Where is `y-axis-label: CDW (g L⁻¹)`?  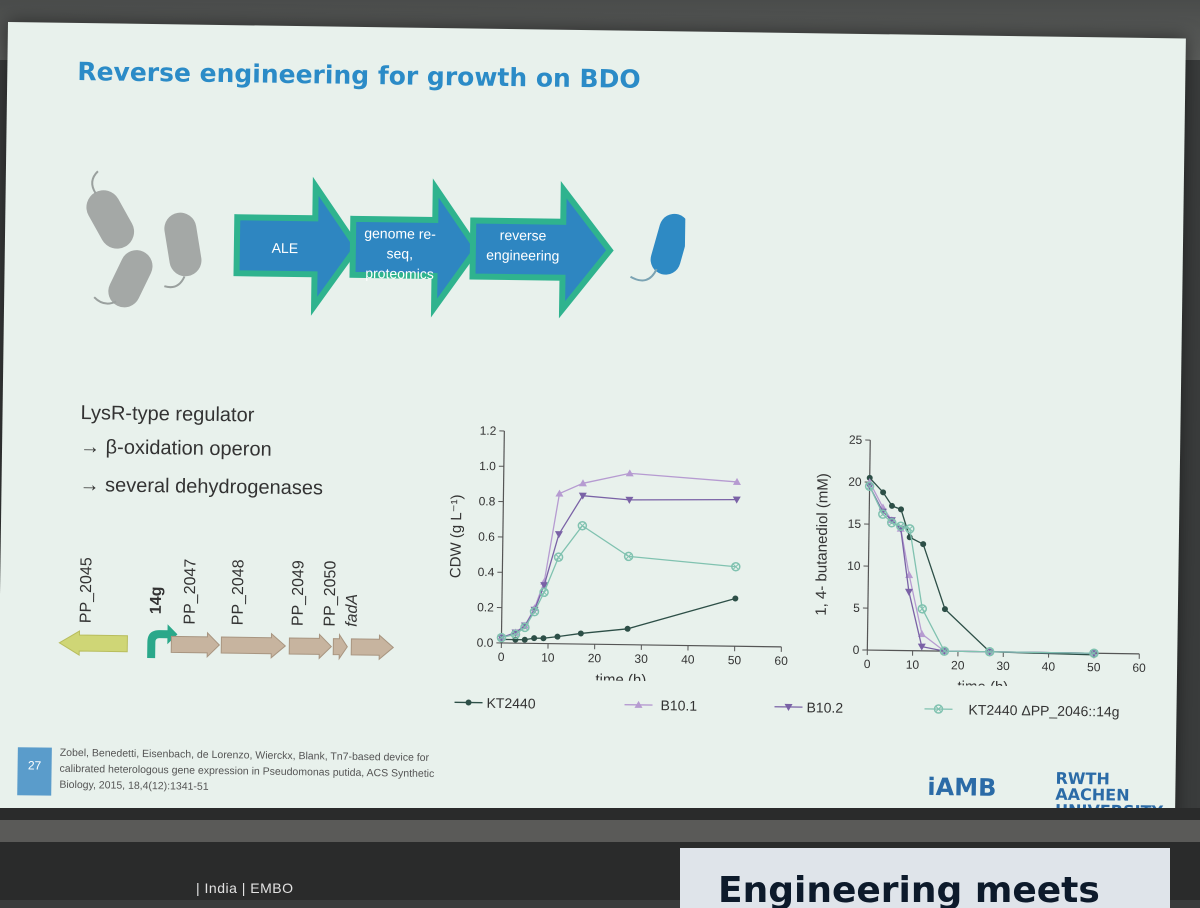 y-axis-label: CDW (g L⁻¹) is located at coordinates (456, 536).